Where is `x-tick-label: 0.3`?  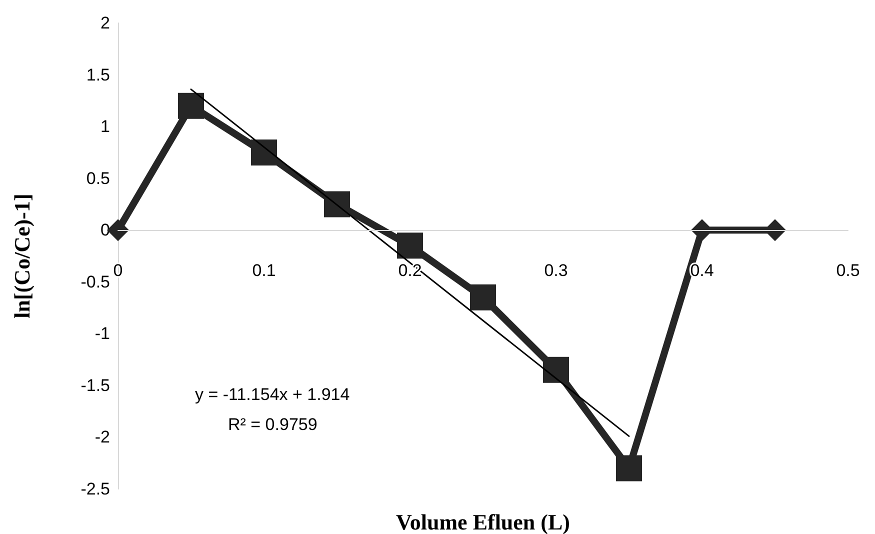
x-tick-label: 0.3 is located at coordinates (556, 270).